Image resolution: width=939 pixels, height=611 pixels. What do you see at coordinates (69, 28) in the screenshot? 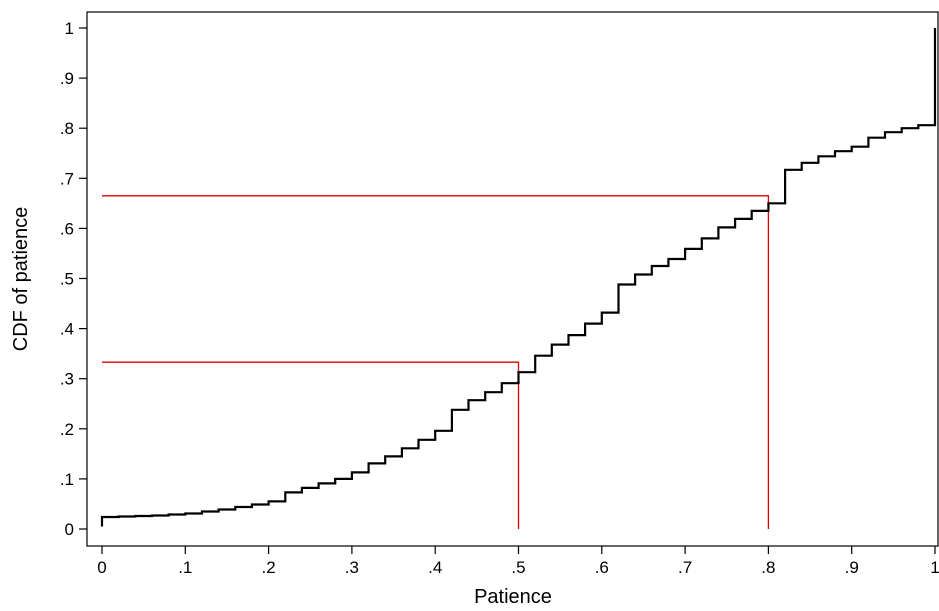
I see `y-tick-label: 1` at bounding box center [69, 28].